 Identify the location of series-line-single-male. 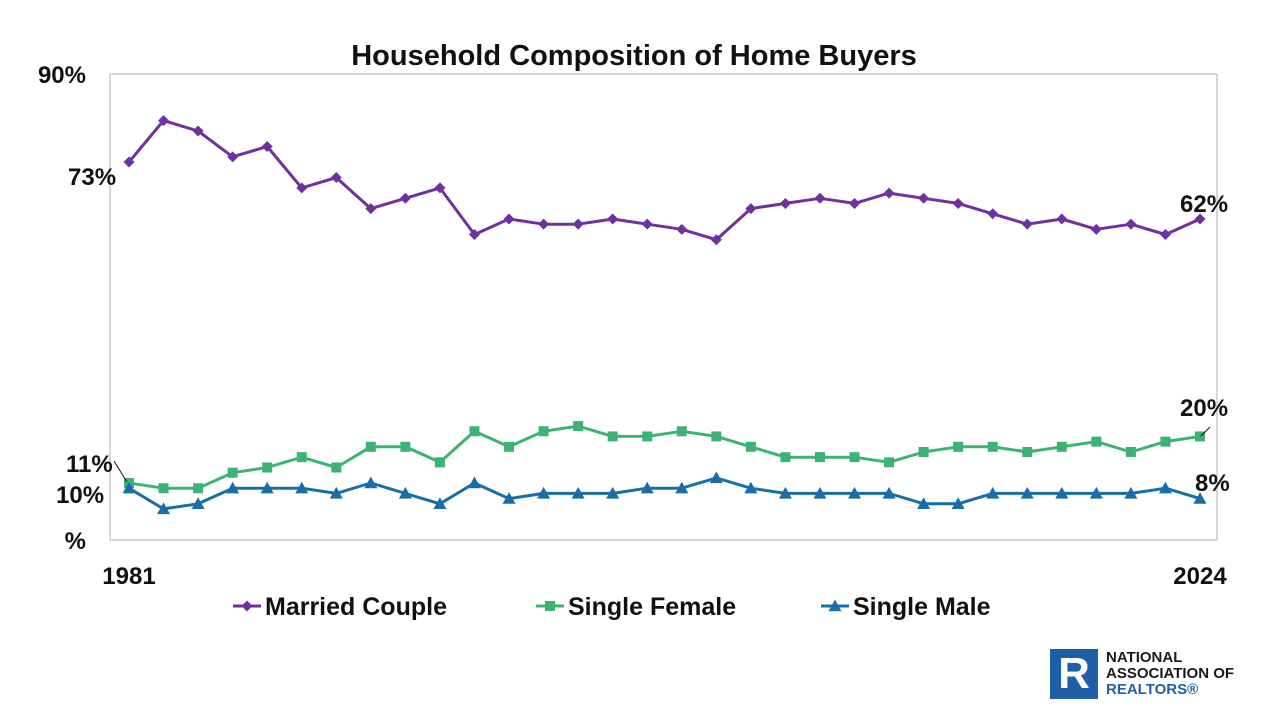
(664, 493).